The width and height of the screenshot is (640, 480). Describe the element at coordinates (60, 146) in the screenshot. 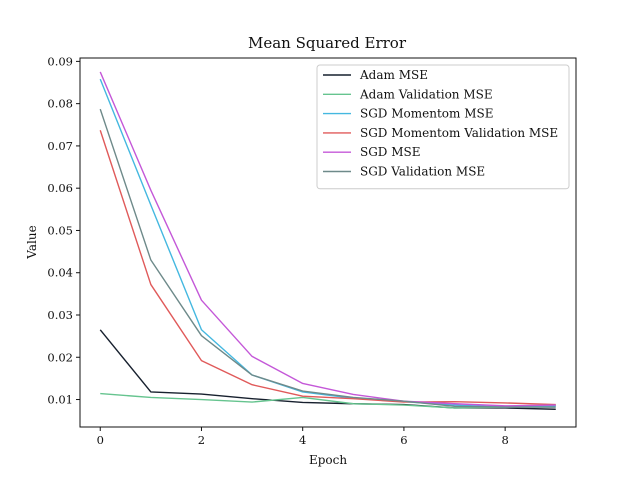

I see `y-tick-label: 0.07` at that location.